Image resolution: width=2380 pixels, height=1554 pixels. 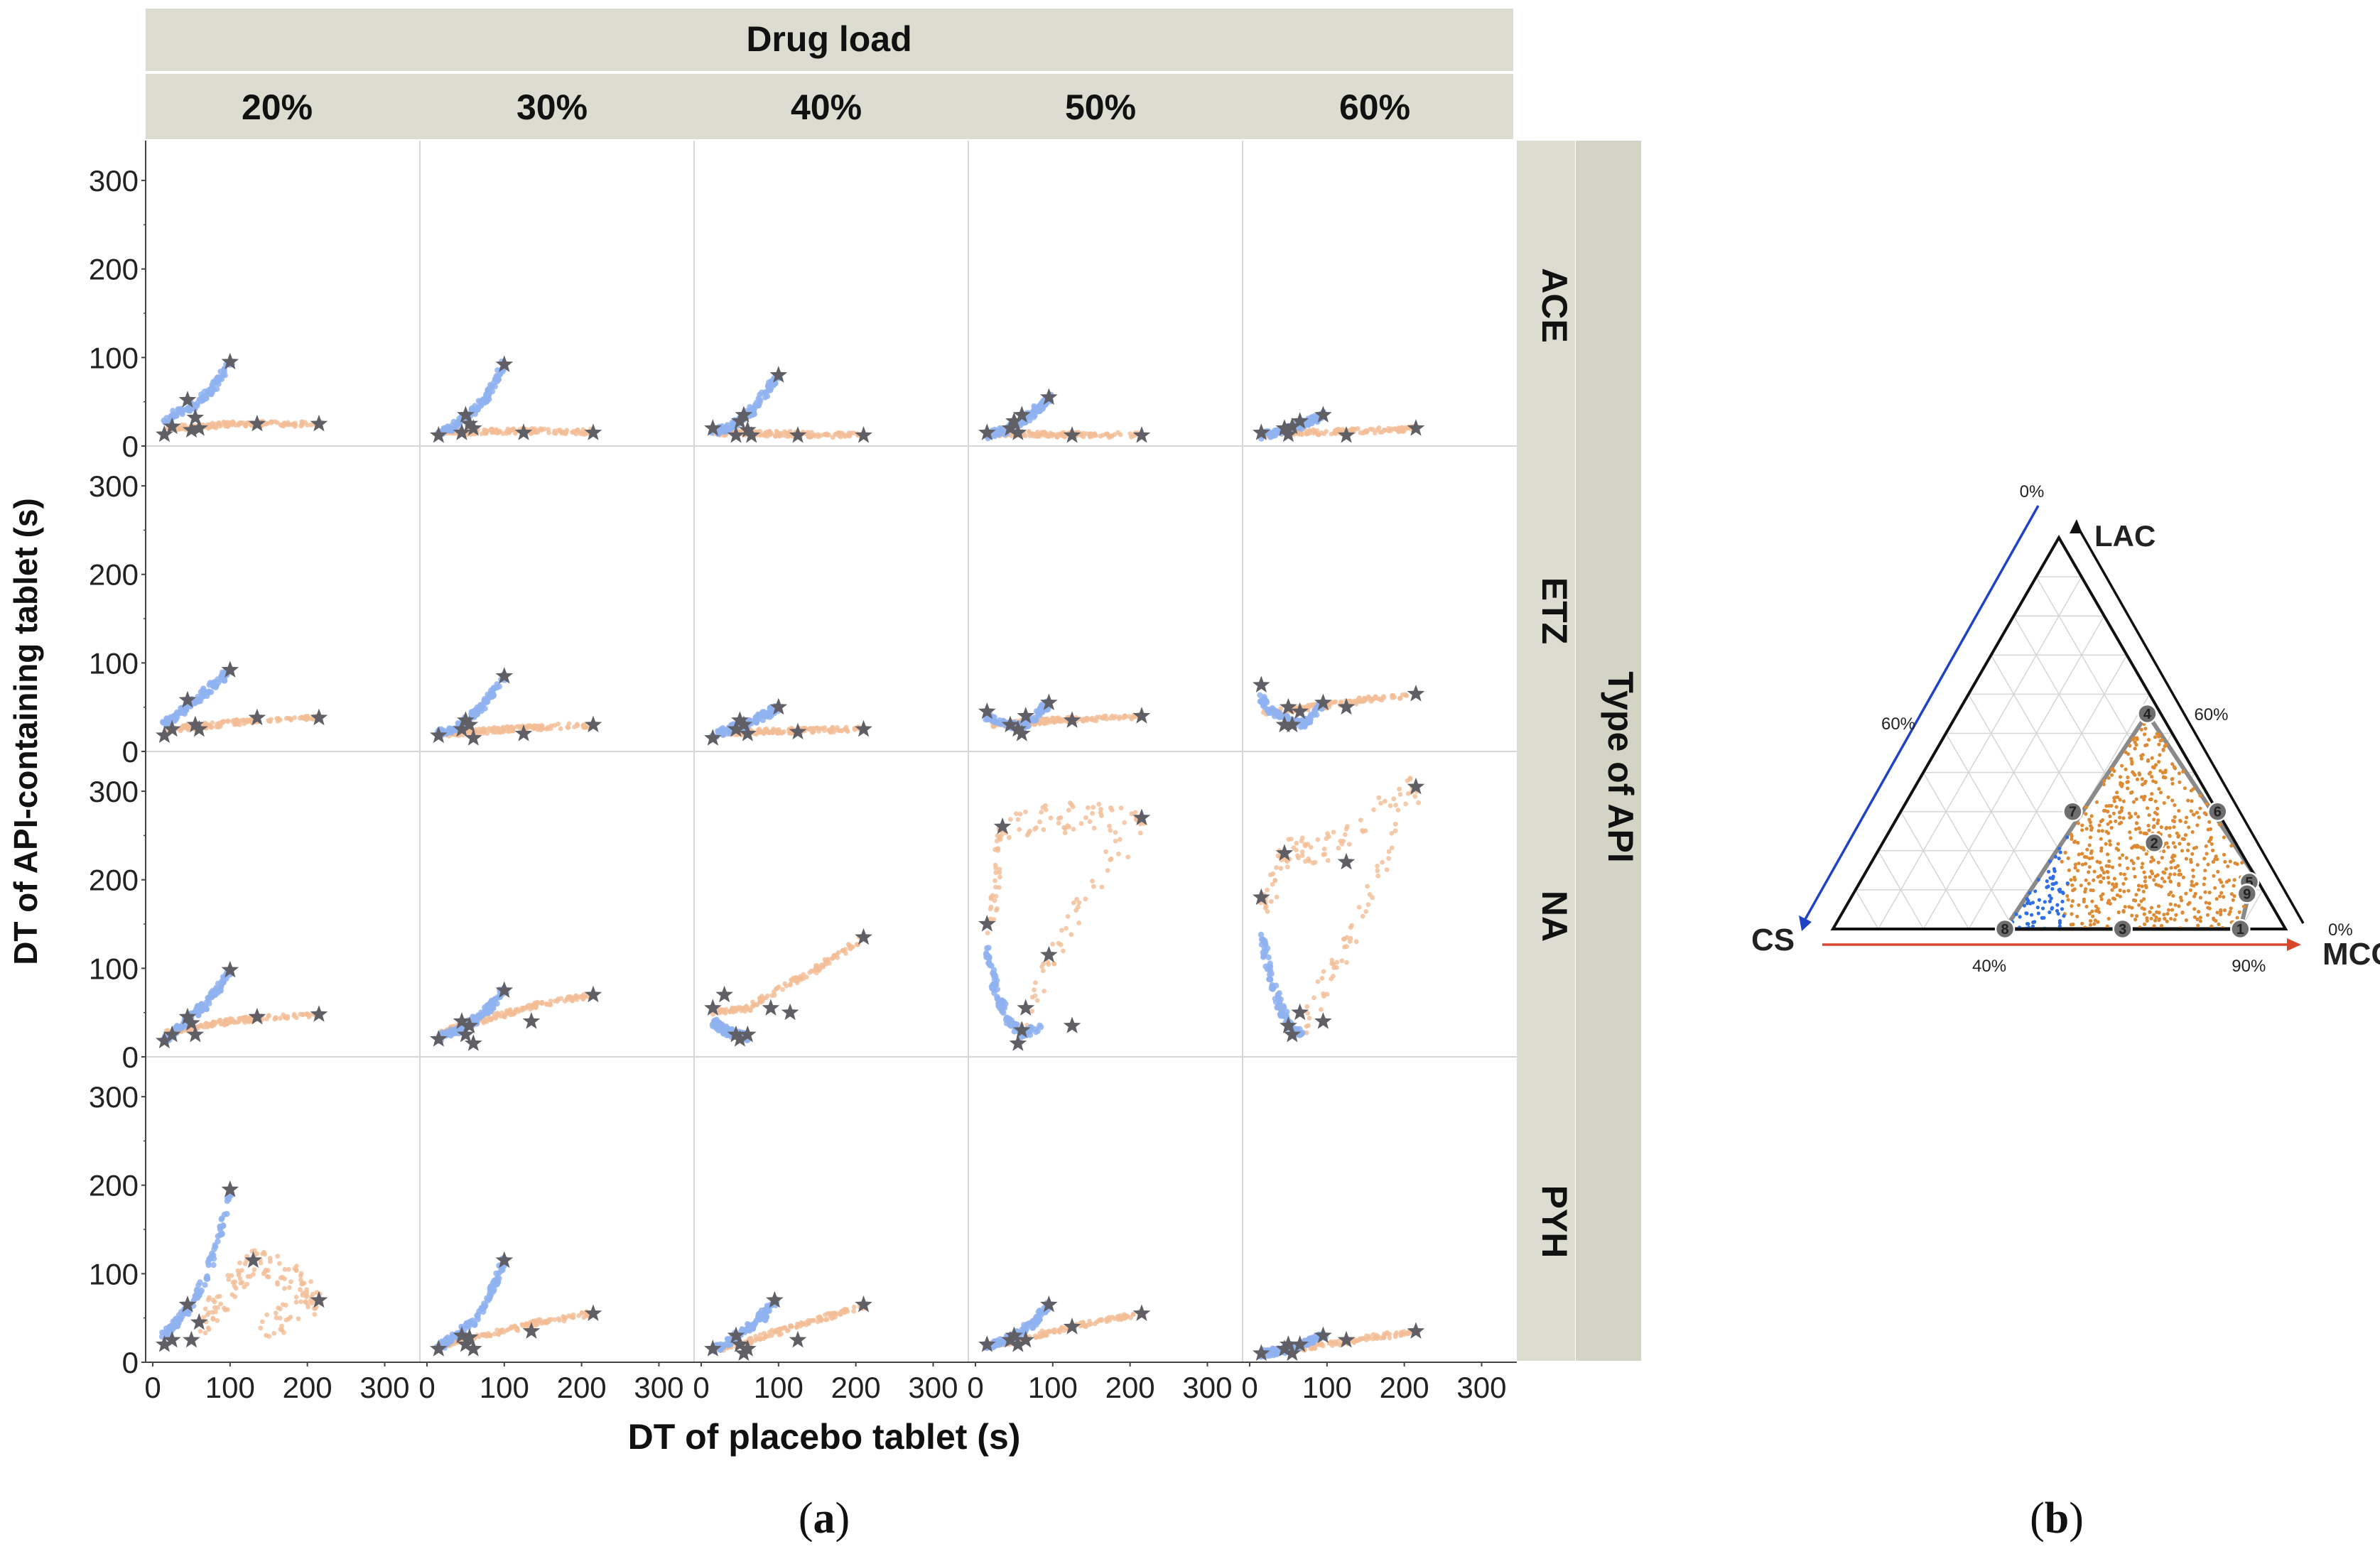 What do you see at coordinates (827, 107) in the screenshot?
I see `column-header-40: 40%` at bounding box center [827, 107].